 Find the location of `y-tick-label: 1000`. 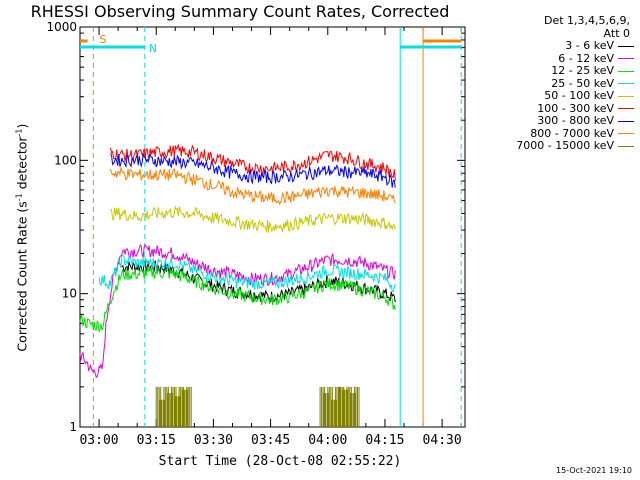

y-tick-label: 1000 is located at coordinates (61, 27).